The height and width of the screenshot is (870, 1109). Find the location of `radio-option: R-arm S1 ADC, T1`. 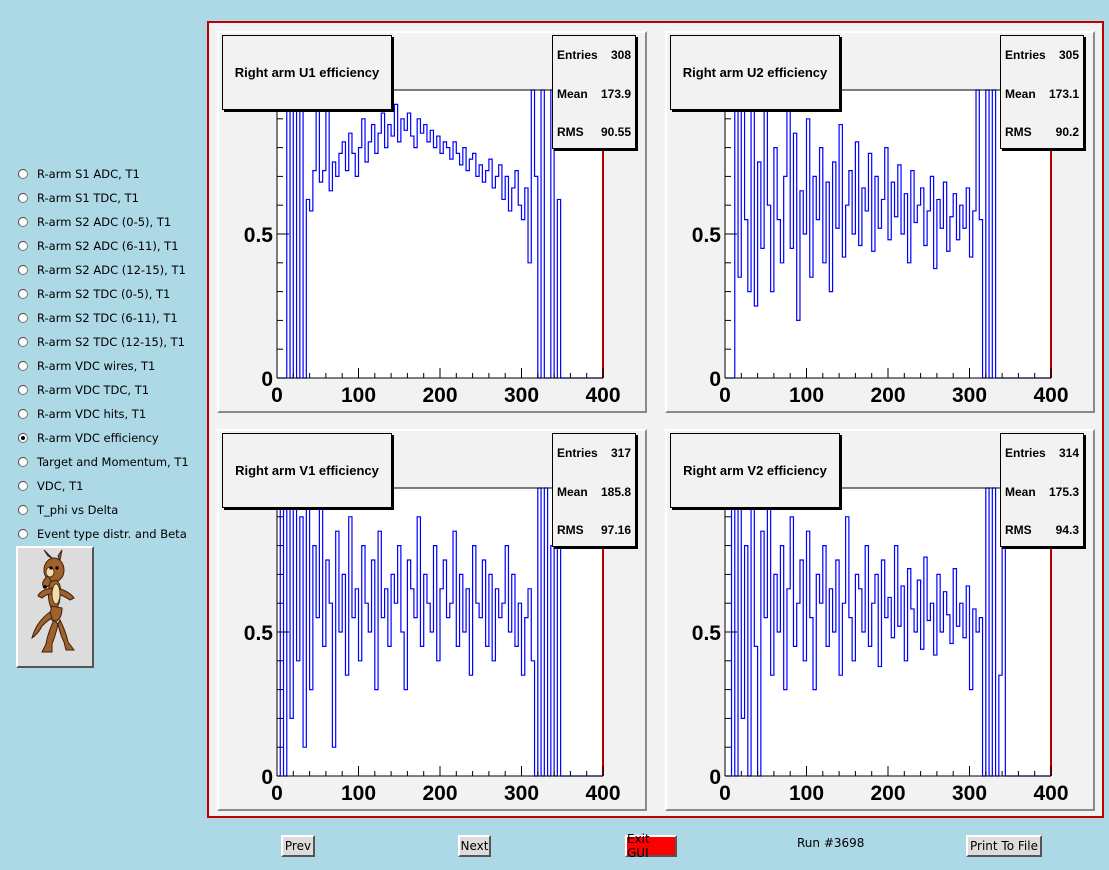

radio-option: R-arm S1 ADC, T1 is located at coordinates (110, 174).